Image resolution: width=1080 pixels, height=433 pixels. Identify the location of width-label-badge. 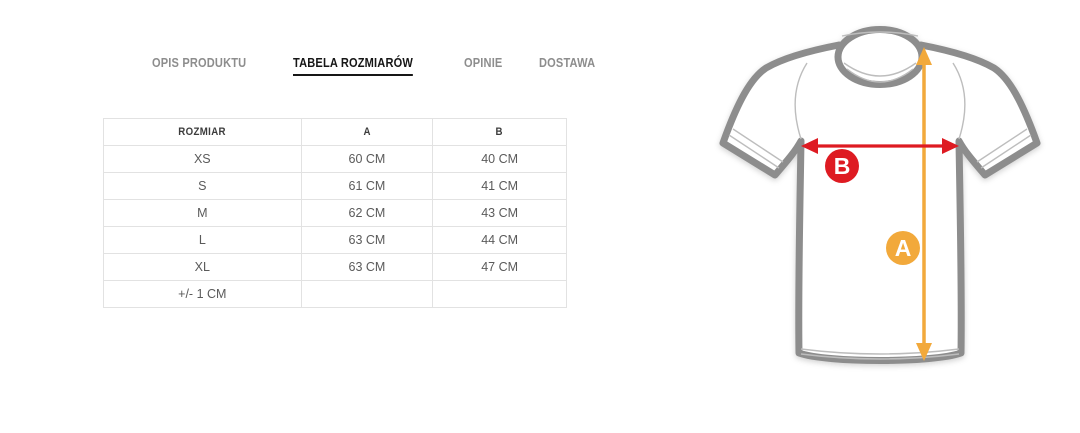
(842, 166).